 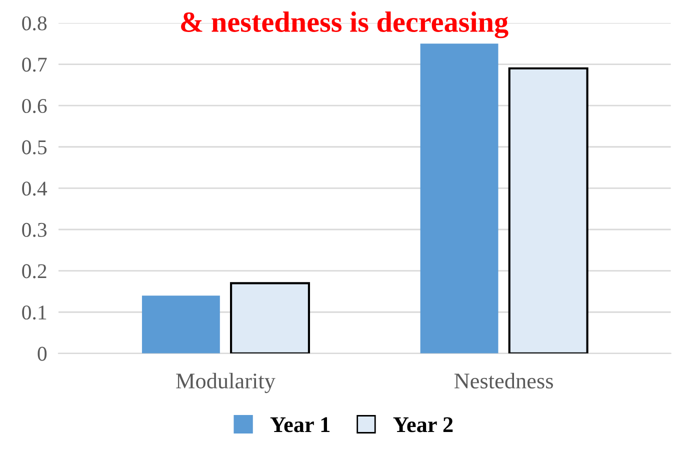 What do you see at coordinates (34, 147) in the screenshot?
I see `y-tick-label: 0.5` at bounding box center [34, 147].